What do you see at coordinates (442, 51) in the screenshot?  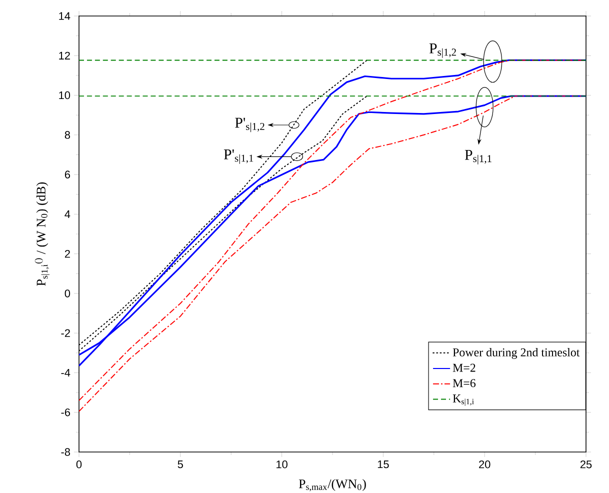 I see `annotation: P$_{s|1,2}$` at bounding box center [442, 51].